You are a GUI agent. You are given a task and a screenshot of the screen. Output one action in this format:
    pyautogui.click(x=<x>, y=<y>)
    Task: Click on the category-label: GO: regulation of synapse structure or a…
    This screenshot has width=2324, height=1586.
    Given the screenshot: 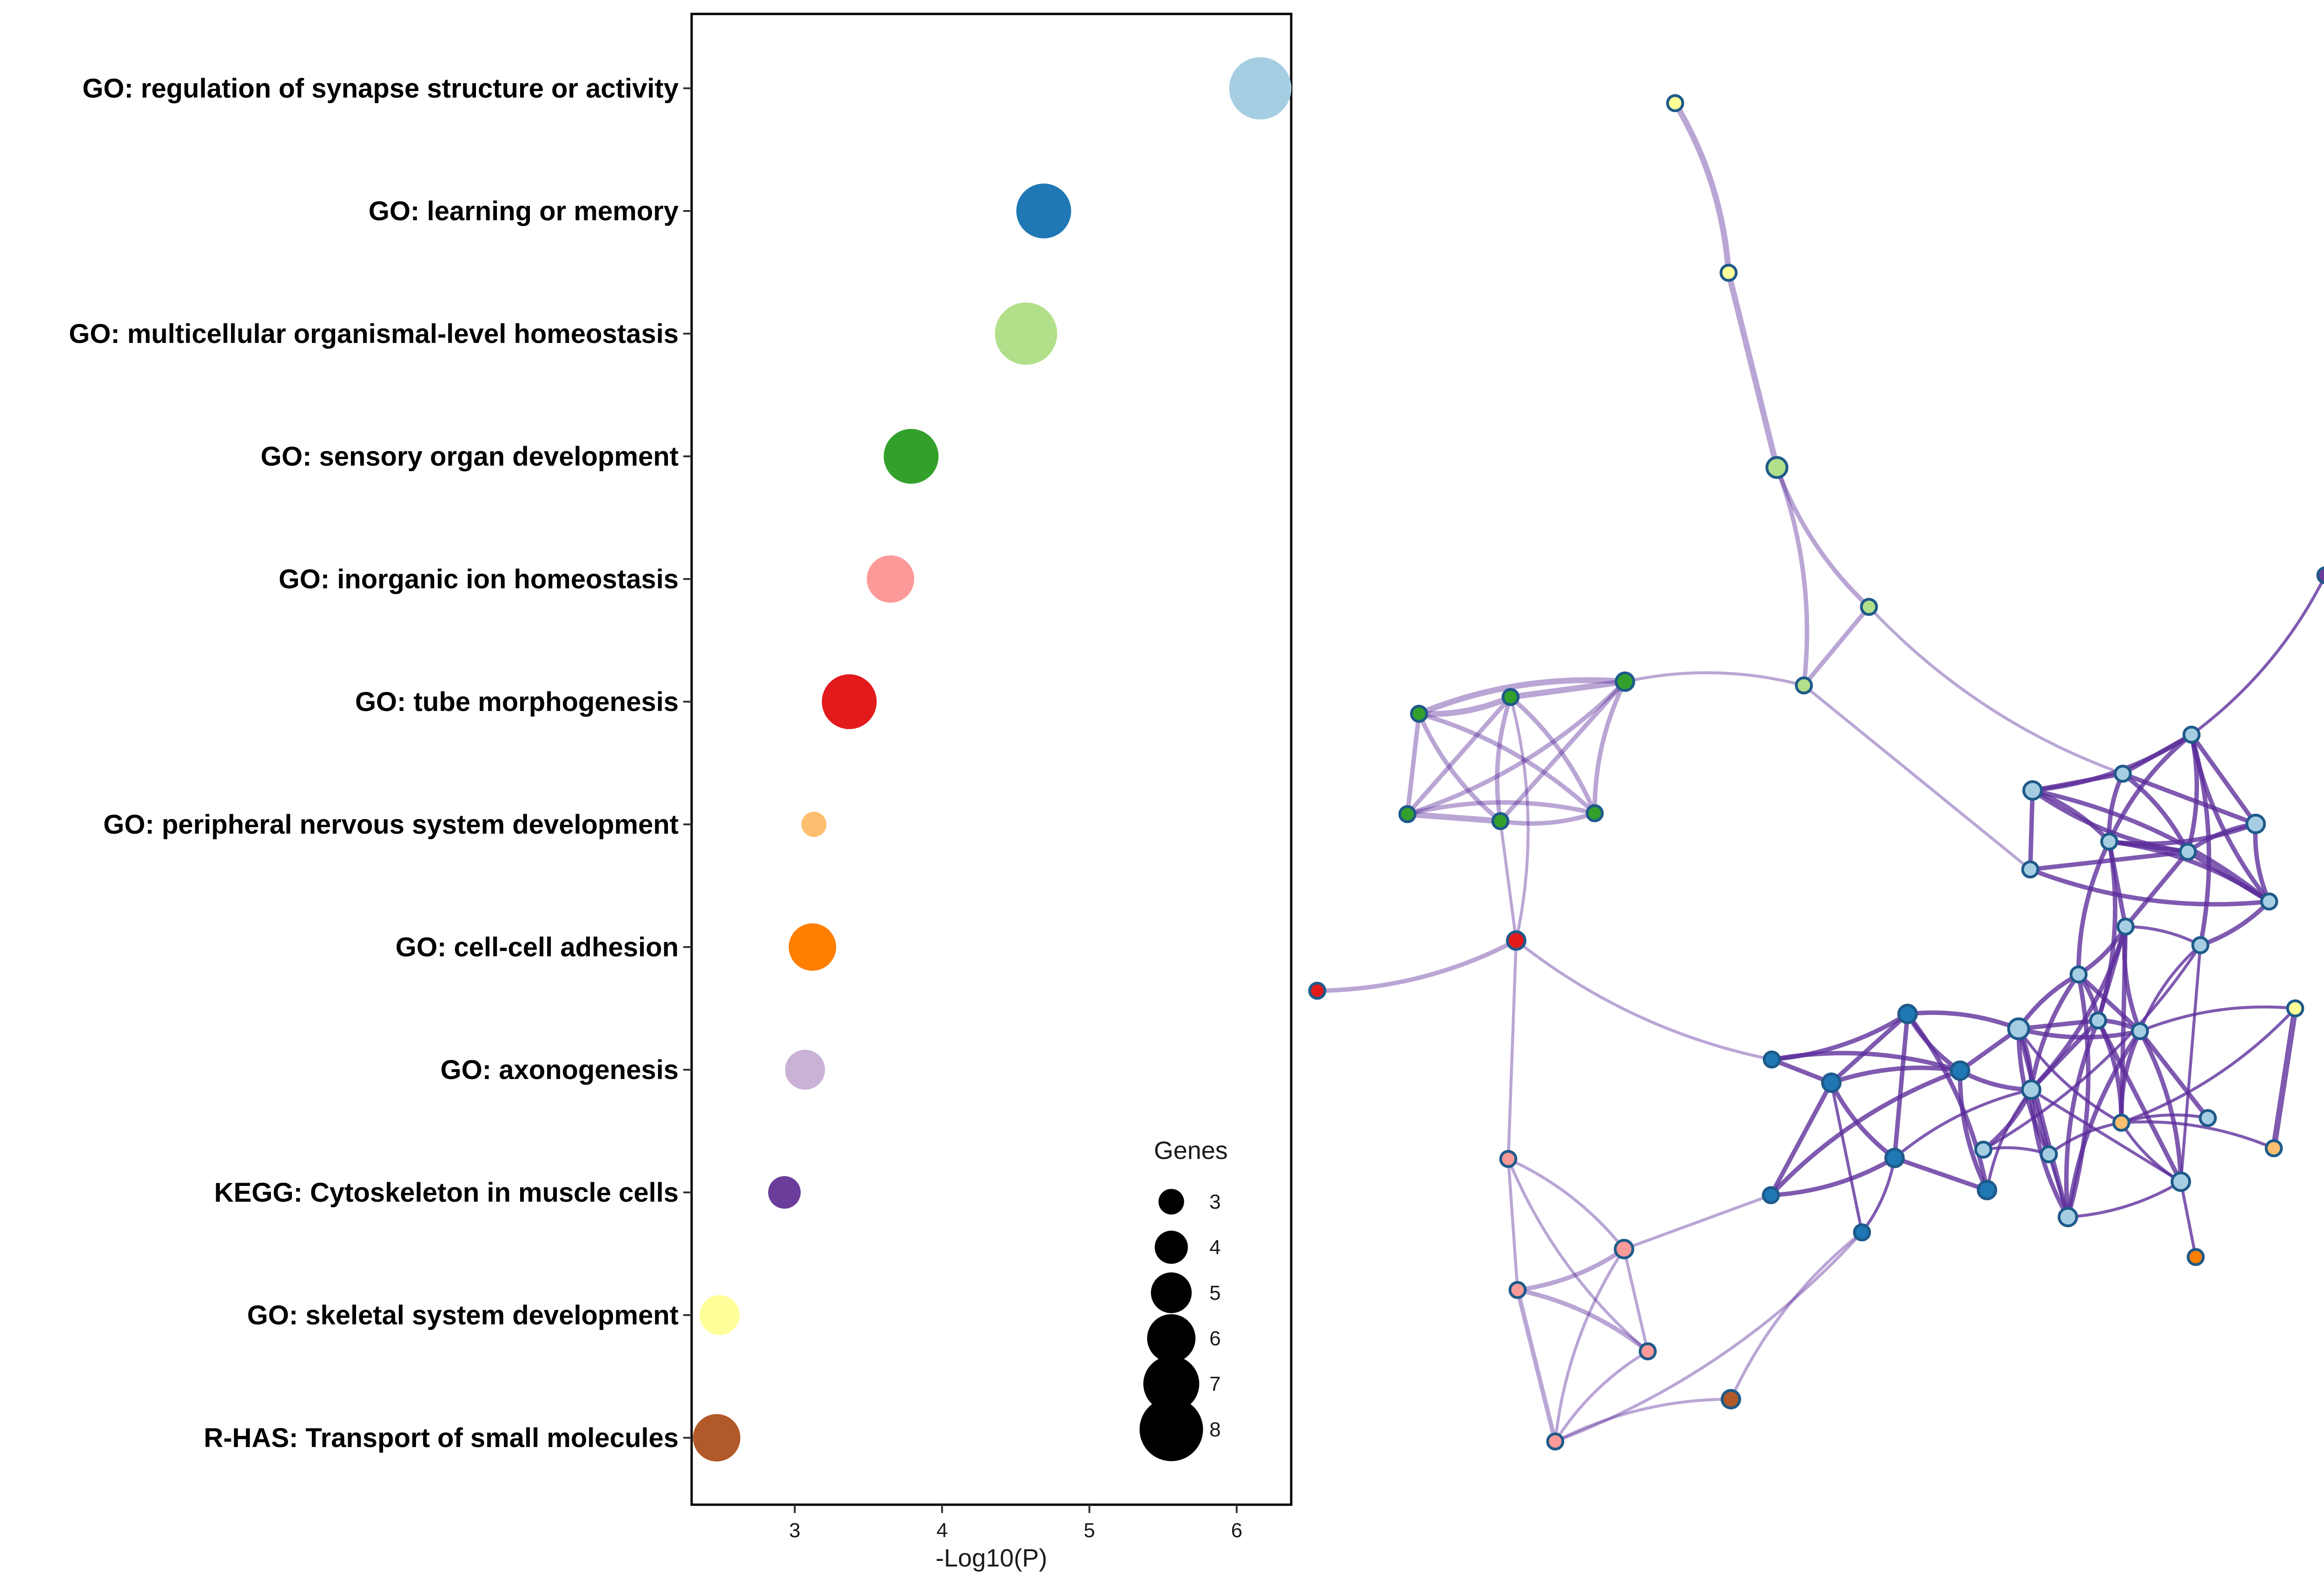 What is the action you would take?
    pyautogui.click(x=380, y=88)
    